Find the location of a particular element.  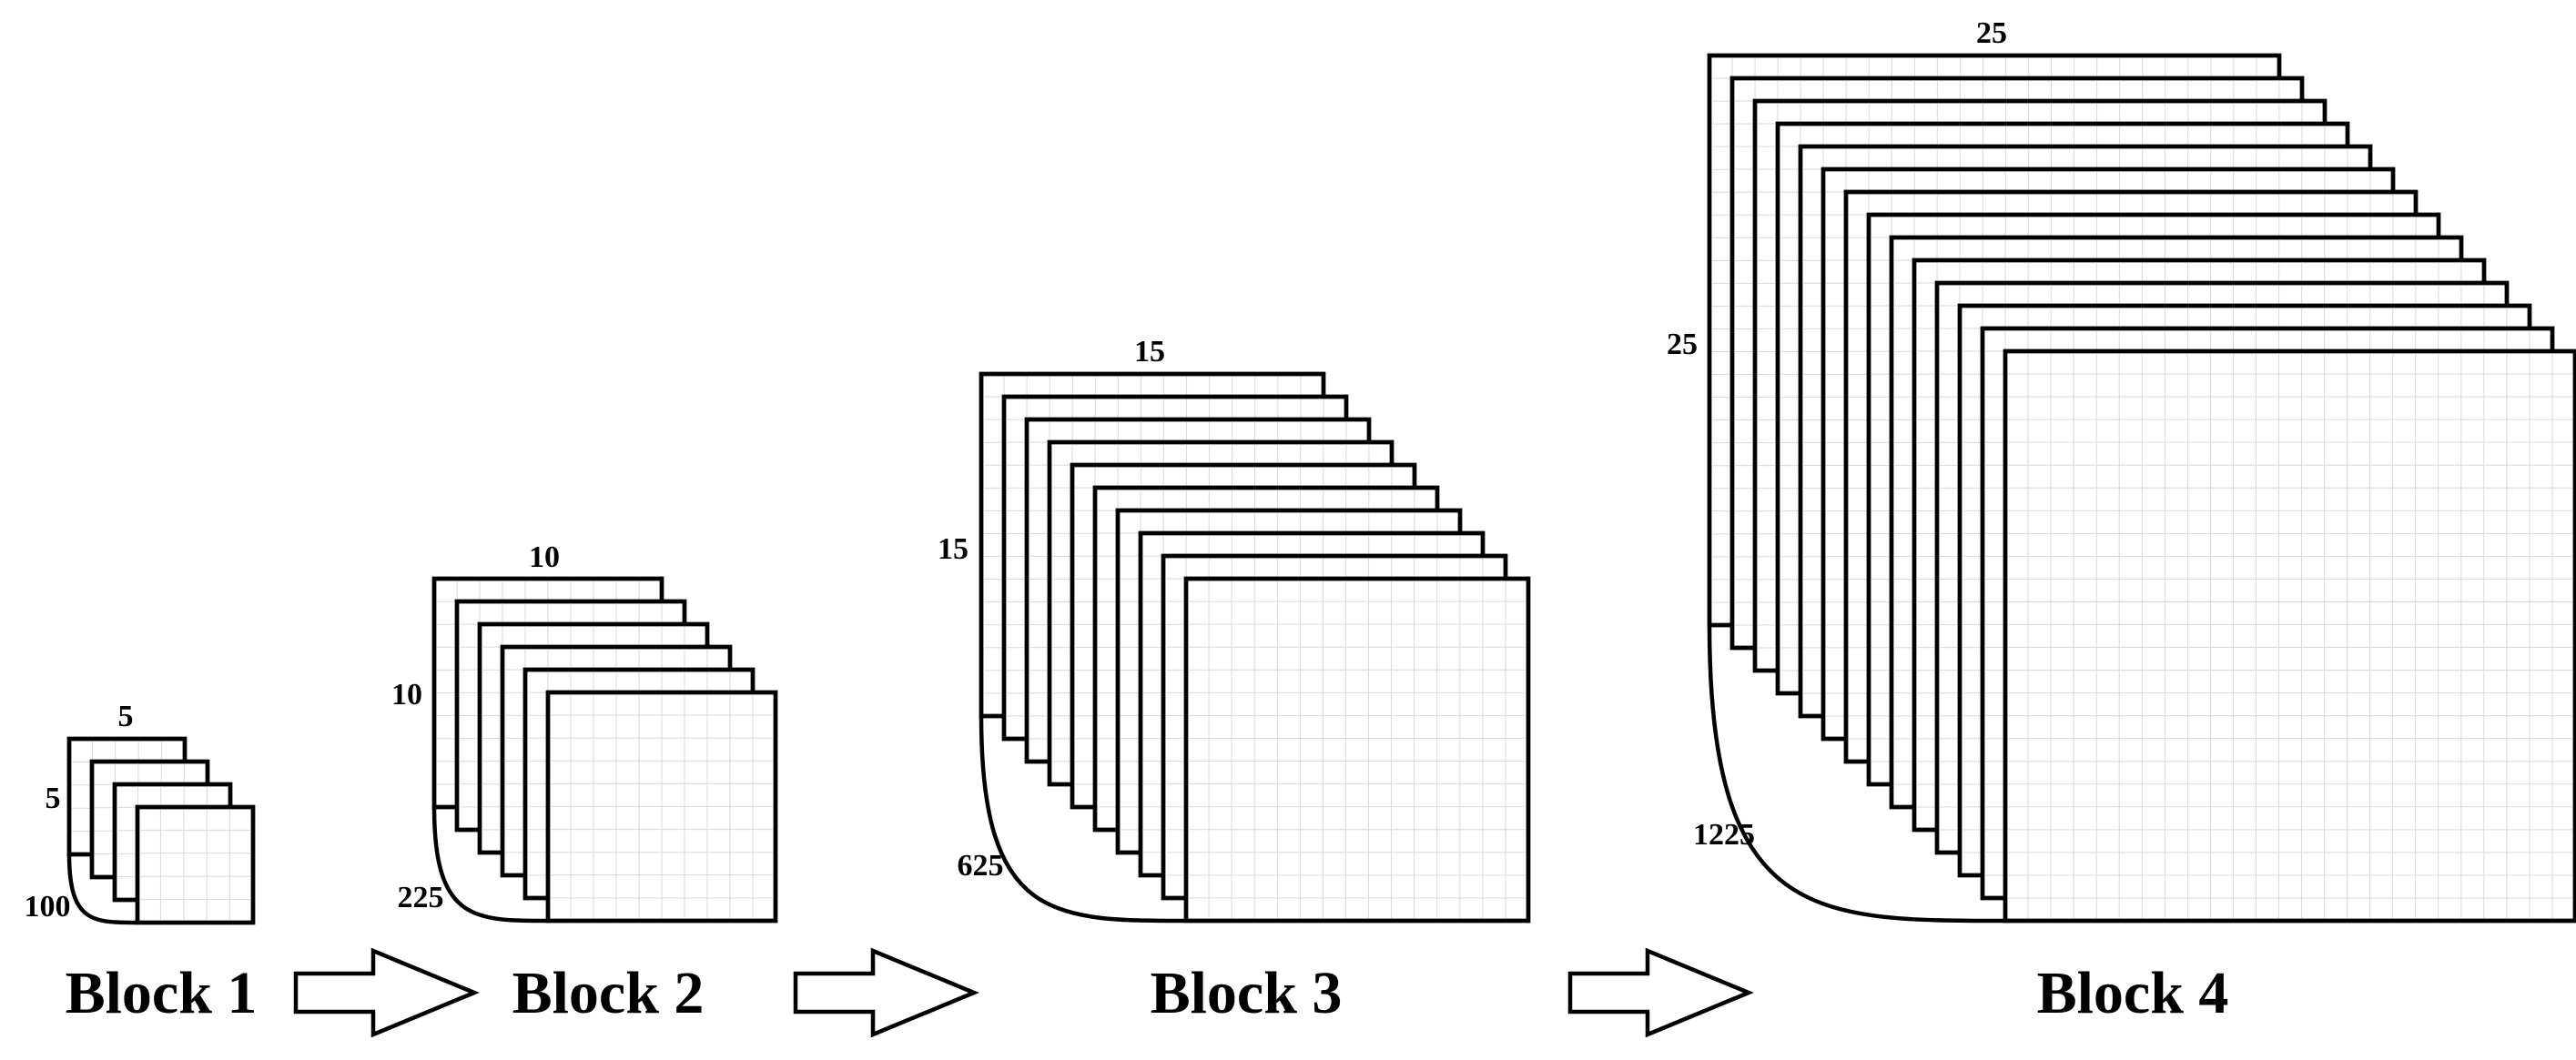

block-4-channel-curve is located at coordinates (1856, 774).